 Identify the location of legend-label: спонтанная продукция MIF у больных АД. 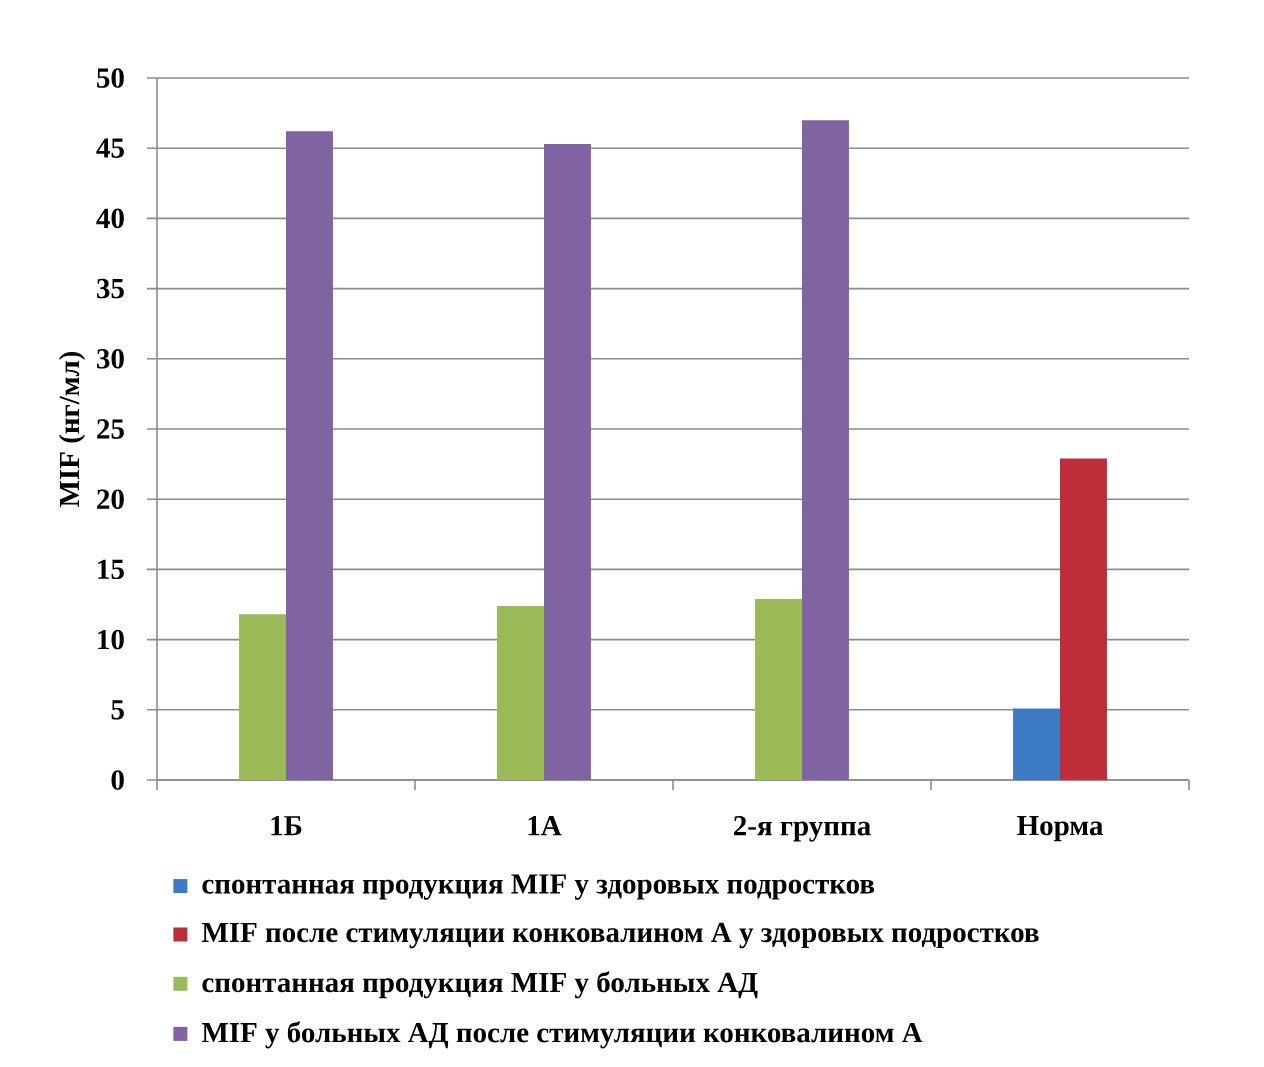
(480, 985).